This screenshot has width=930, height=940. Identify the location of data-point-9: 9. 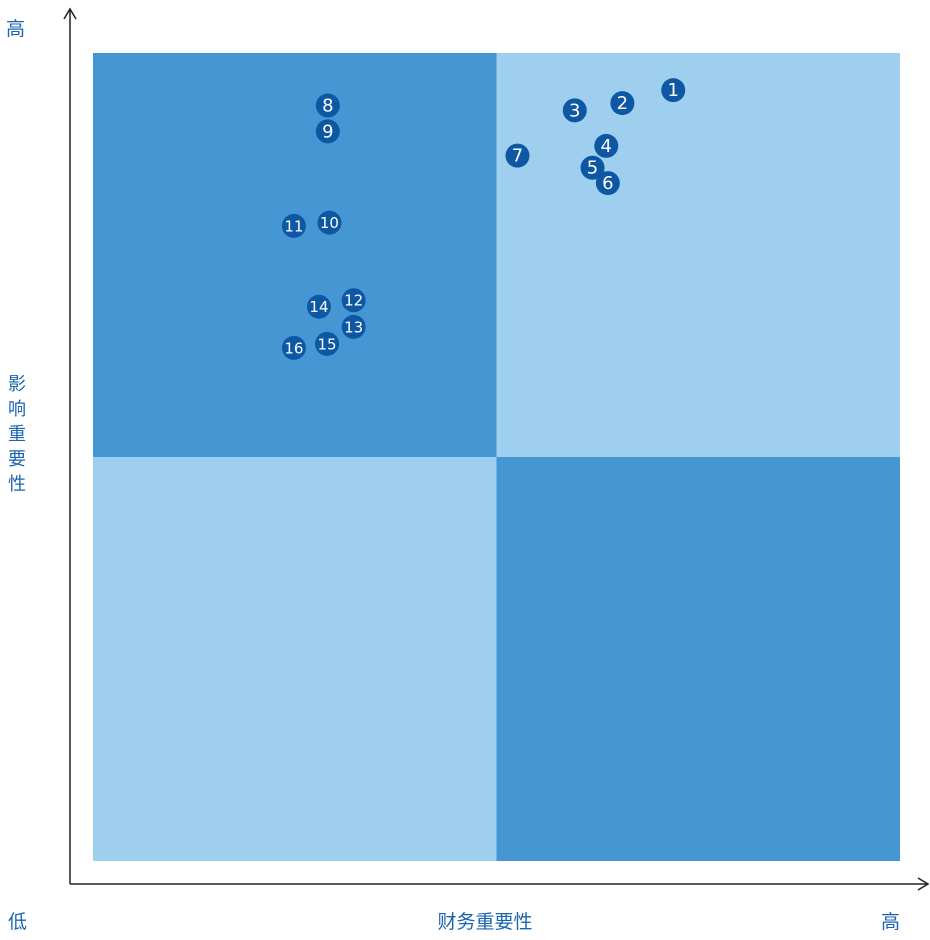
(327, 131).